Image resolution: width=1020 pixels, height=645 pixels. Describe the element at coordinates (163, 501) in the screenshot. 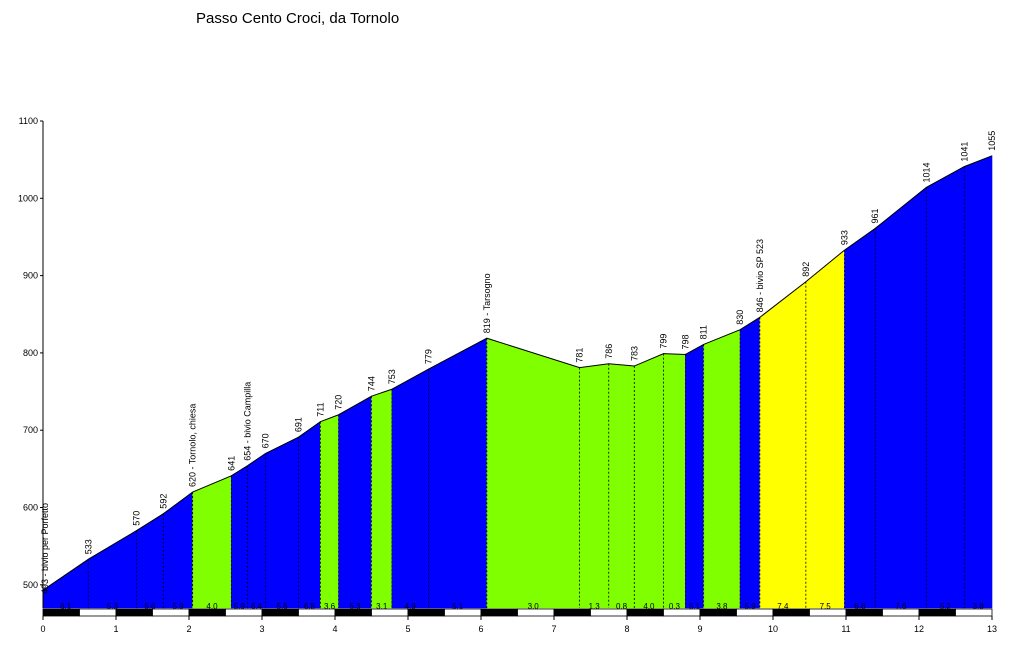

I see `altitude-label: 592` at that location.